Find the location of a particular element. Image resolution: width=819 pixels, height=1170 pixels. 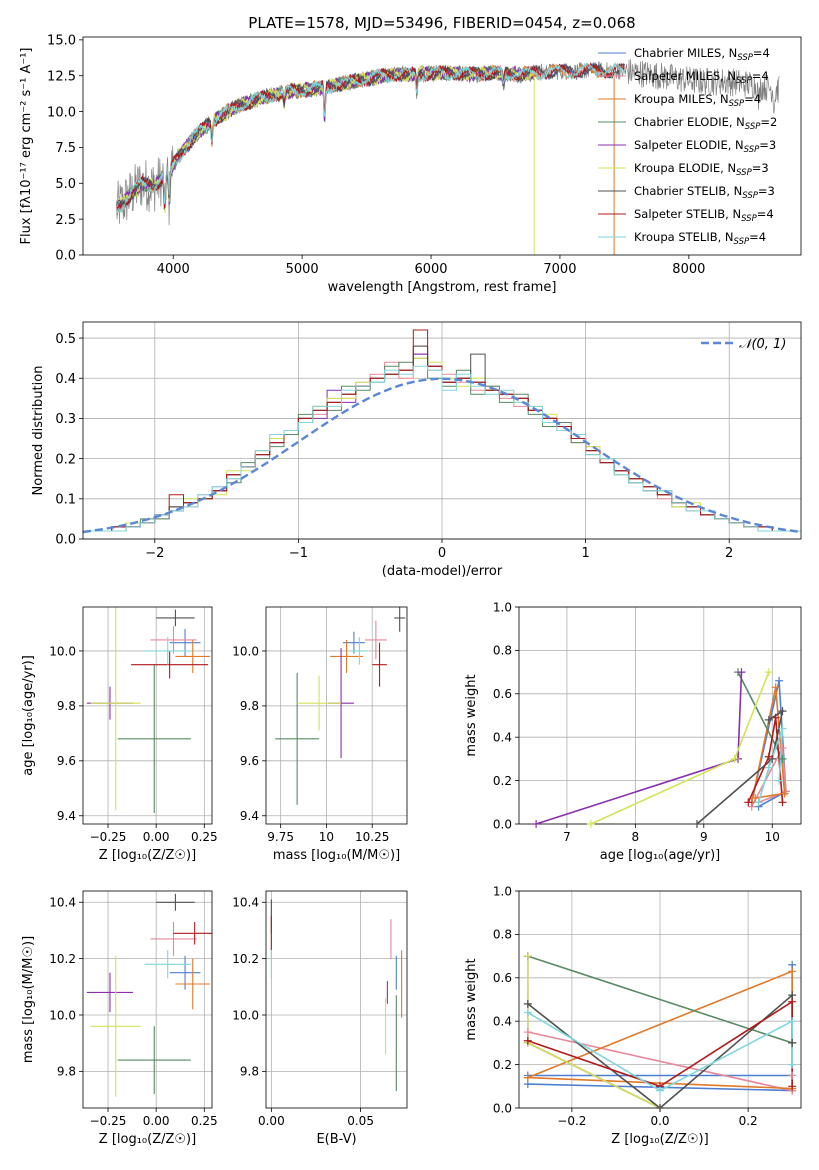

y-axis-label: age [log₁₀(age/yr)] is located at coordinates (28, 715).